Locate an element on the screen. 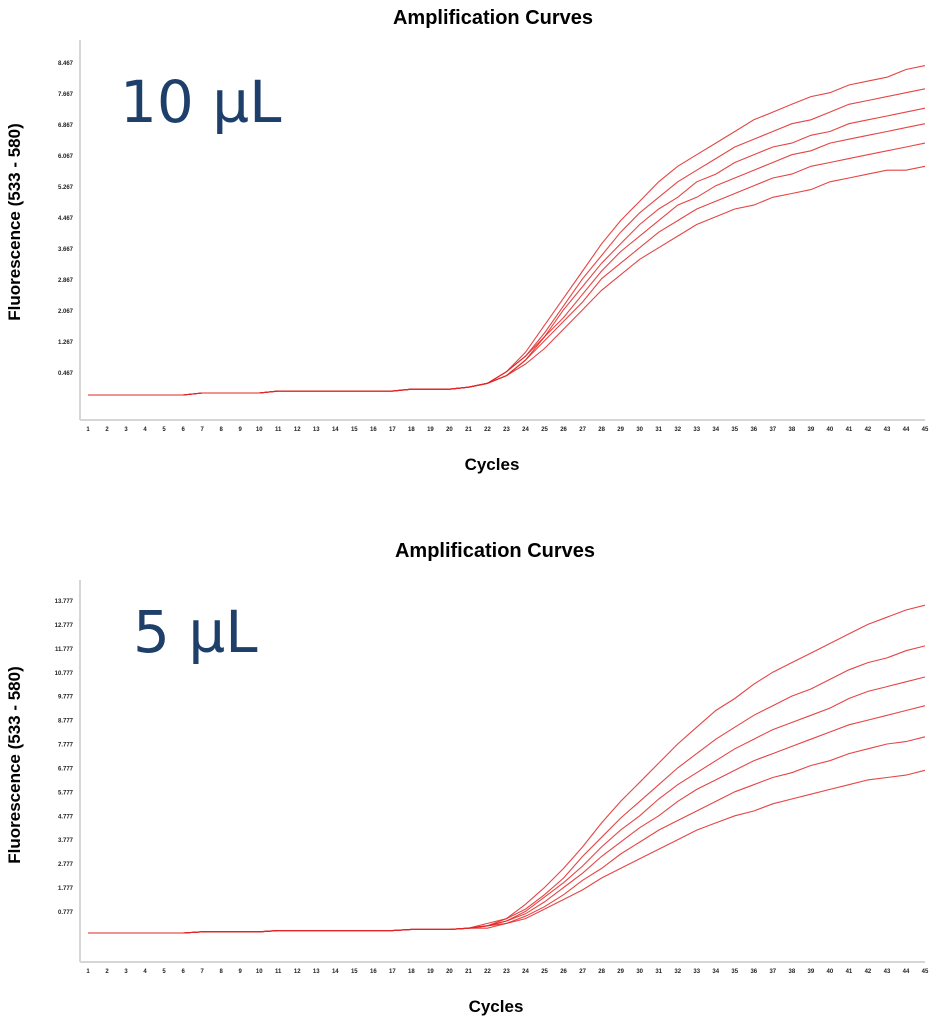  y-tick-label: 12.777 is located at coordinates (64, 626).